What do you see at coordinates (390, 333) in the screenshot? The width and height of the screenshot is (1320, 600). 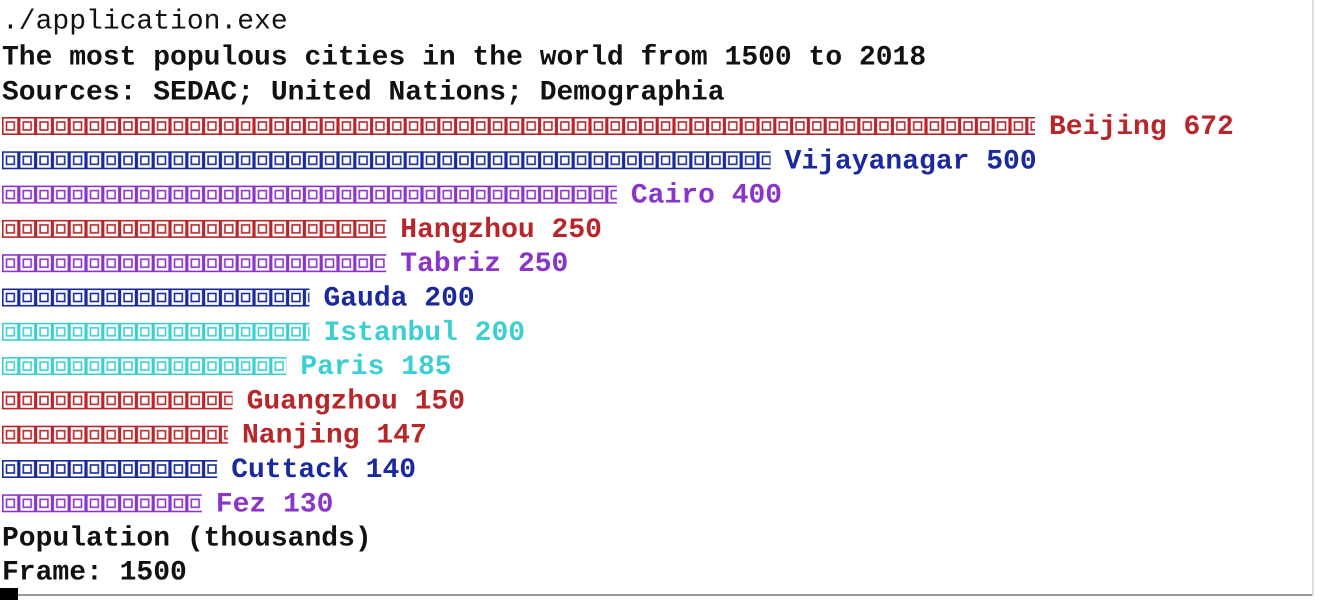 I see `category-label: Istanbul` at bounding box center [390, 333].